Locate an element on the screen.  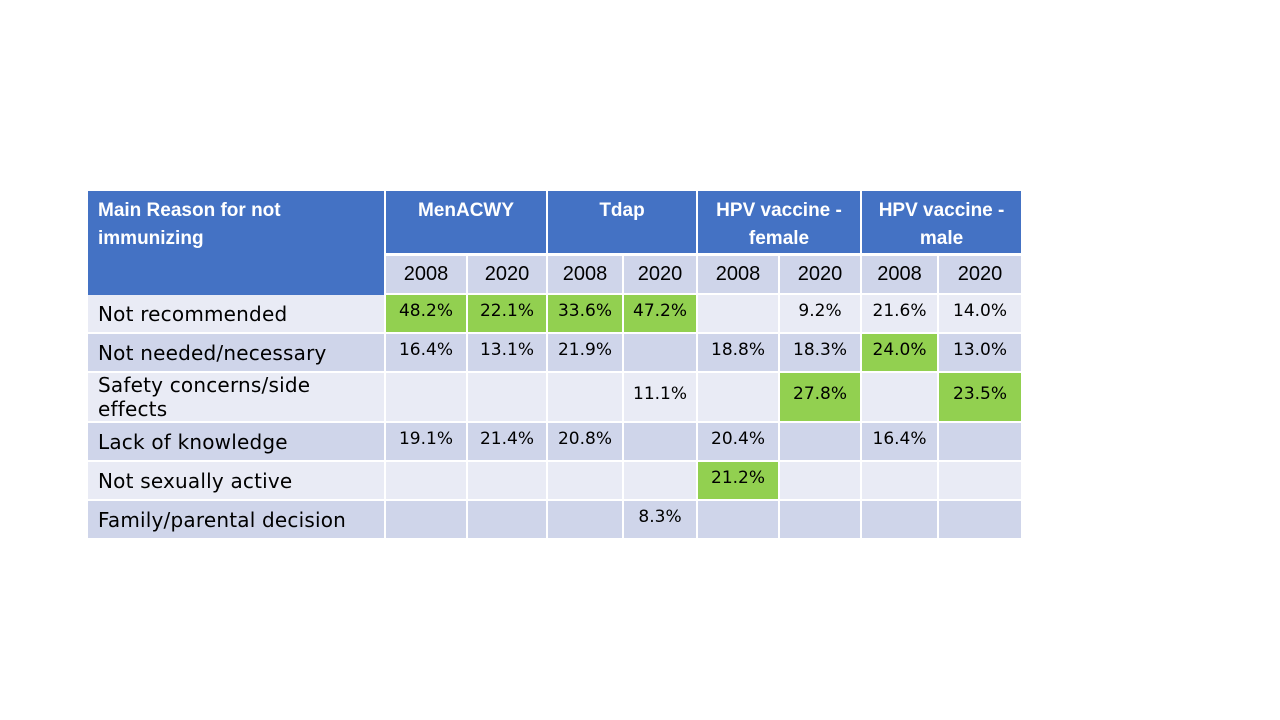
value-cell: 18.8% is located at coordinates (739, 353).